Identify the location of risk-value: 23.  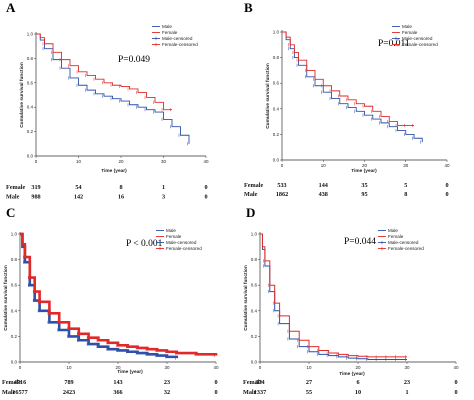
(167, 382).